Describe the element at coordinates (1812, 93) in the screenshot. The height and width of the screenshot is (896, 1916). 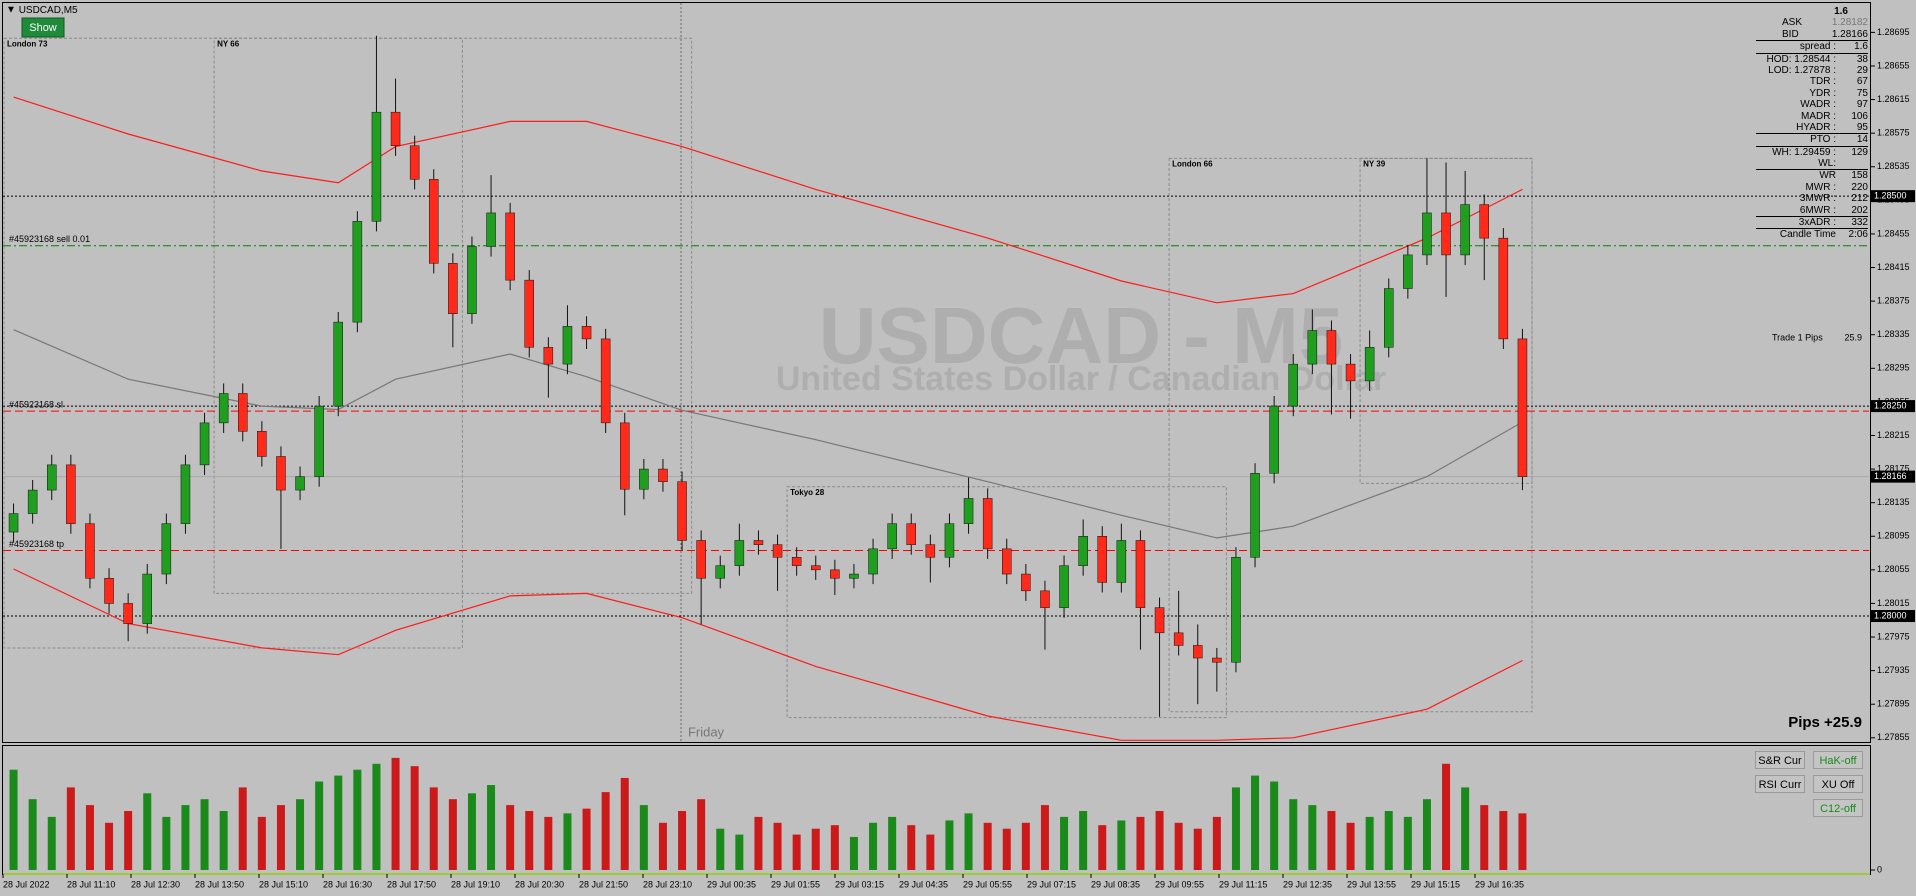
I see `panel-row: YDR : 75` at that location.